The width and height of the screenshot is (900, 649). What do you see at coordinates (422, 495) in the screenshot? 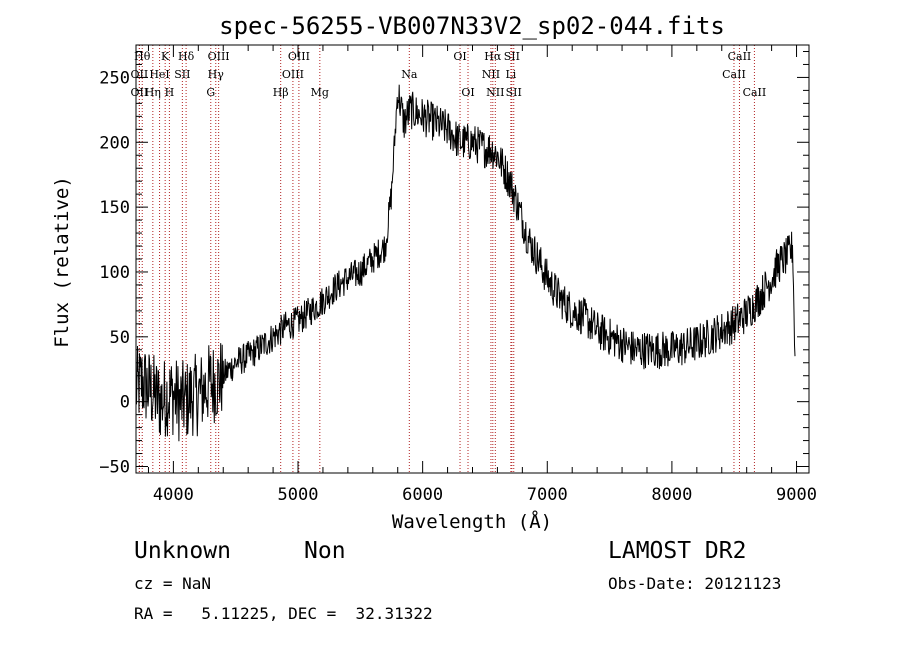
I see `x-tick-label: 6000` at bounding box center [422, 495].